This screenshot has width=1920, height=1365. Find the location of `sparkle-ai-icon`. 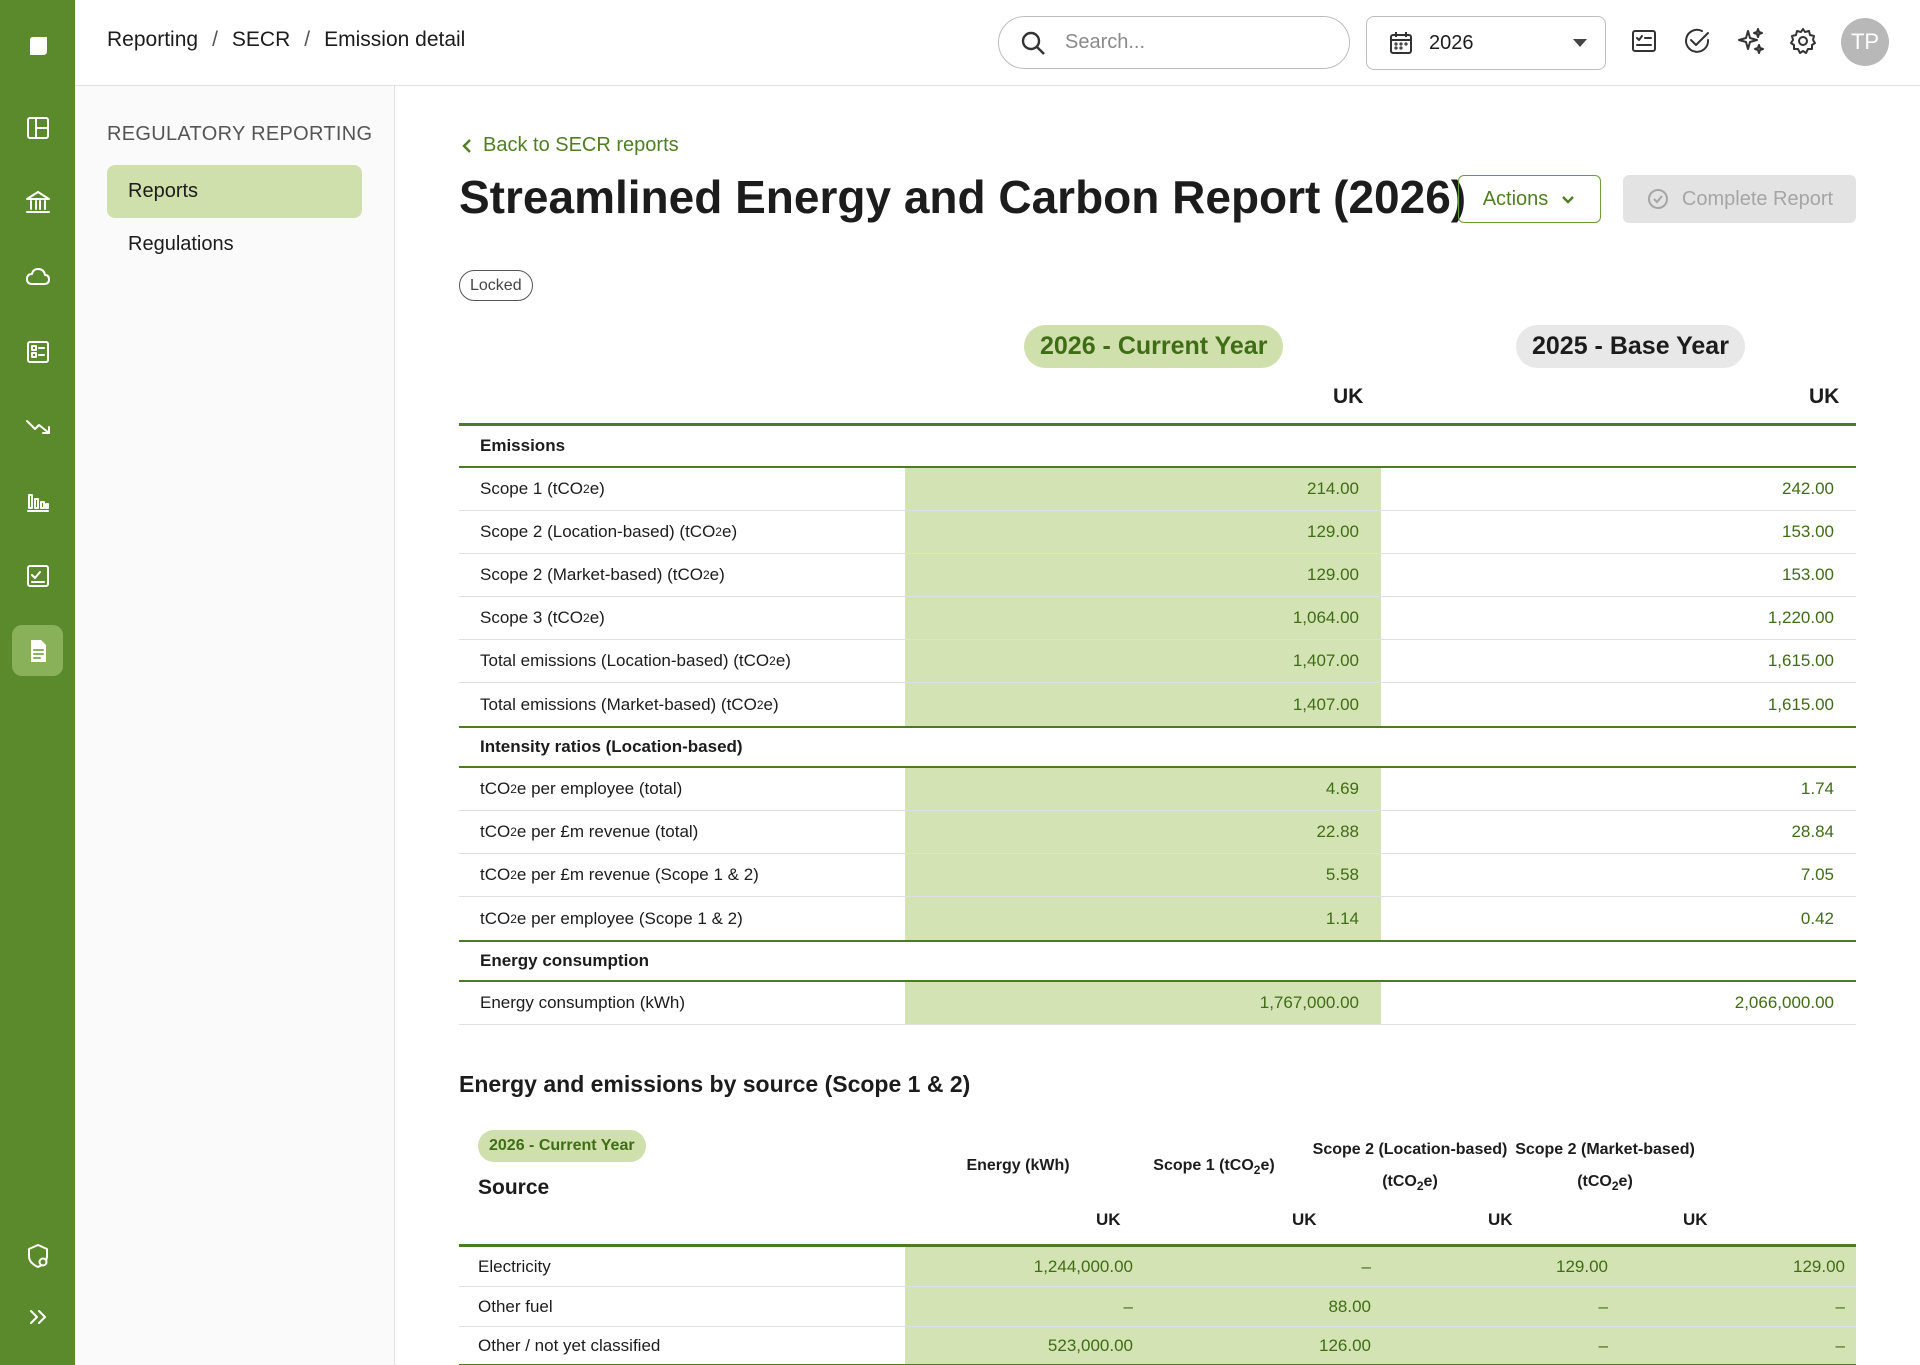

sparkle-ai-icon is located at coordinates (1751, 41).